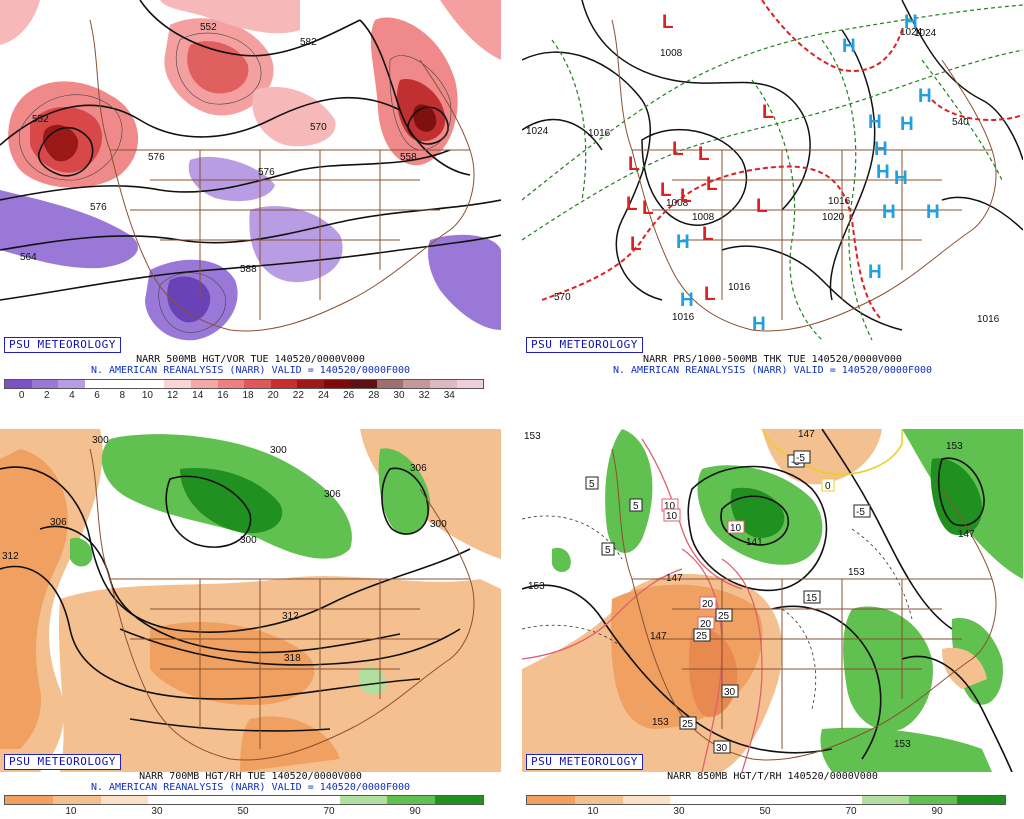  What do you see at coordinates (28, 257) in the screenshot?
I see `contour-label: 564` at bounding box center [28, 257].